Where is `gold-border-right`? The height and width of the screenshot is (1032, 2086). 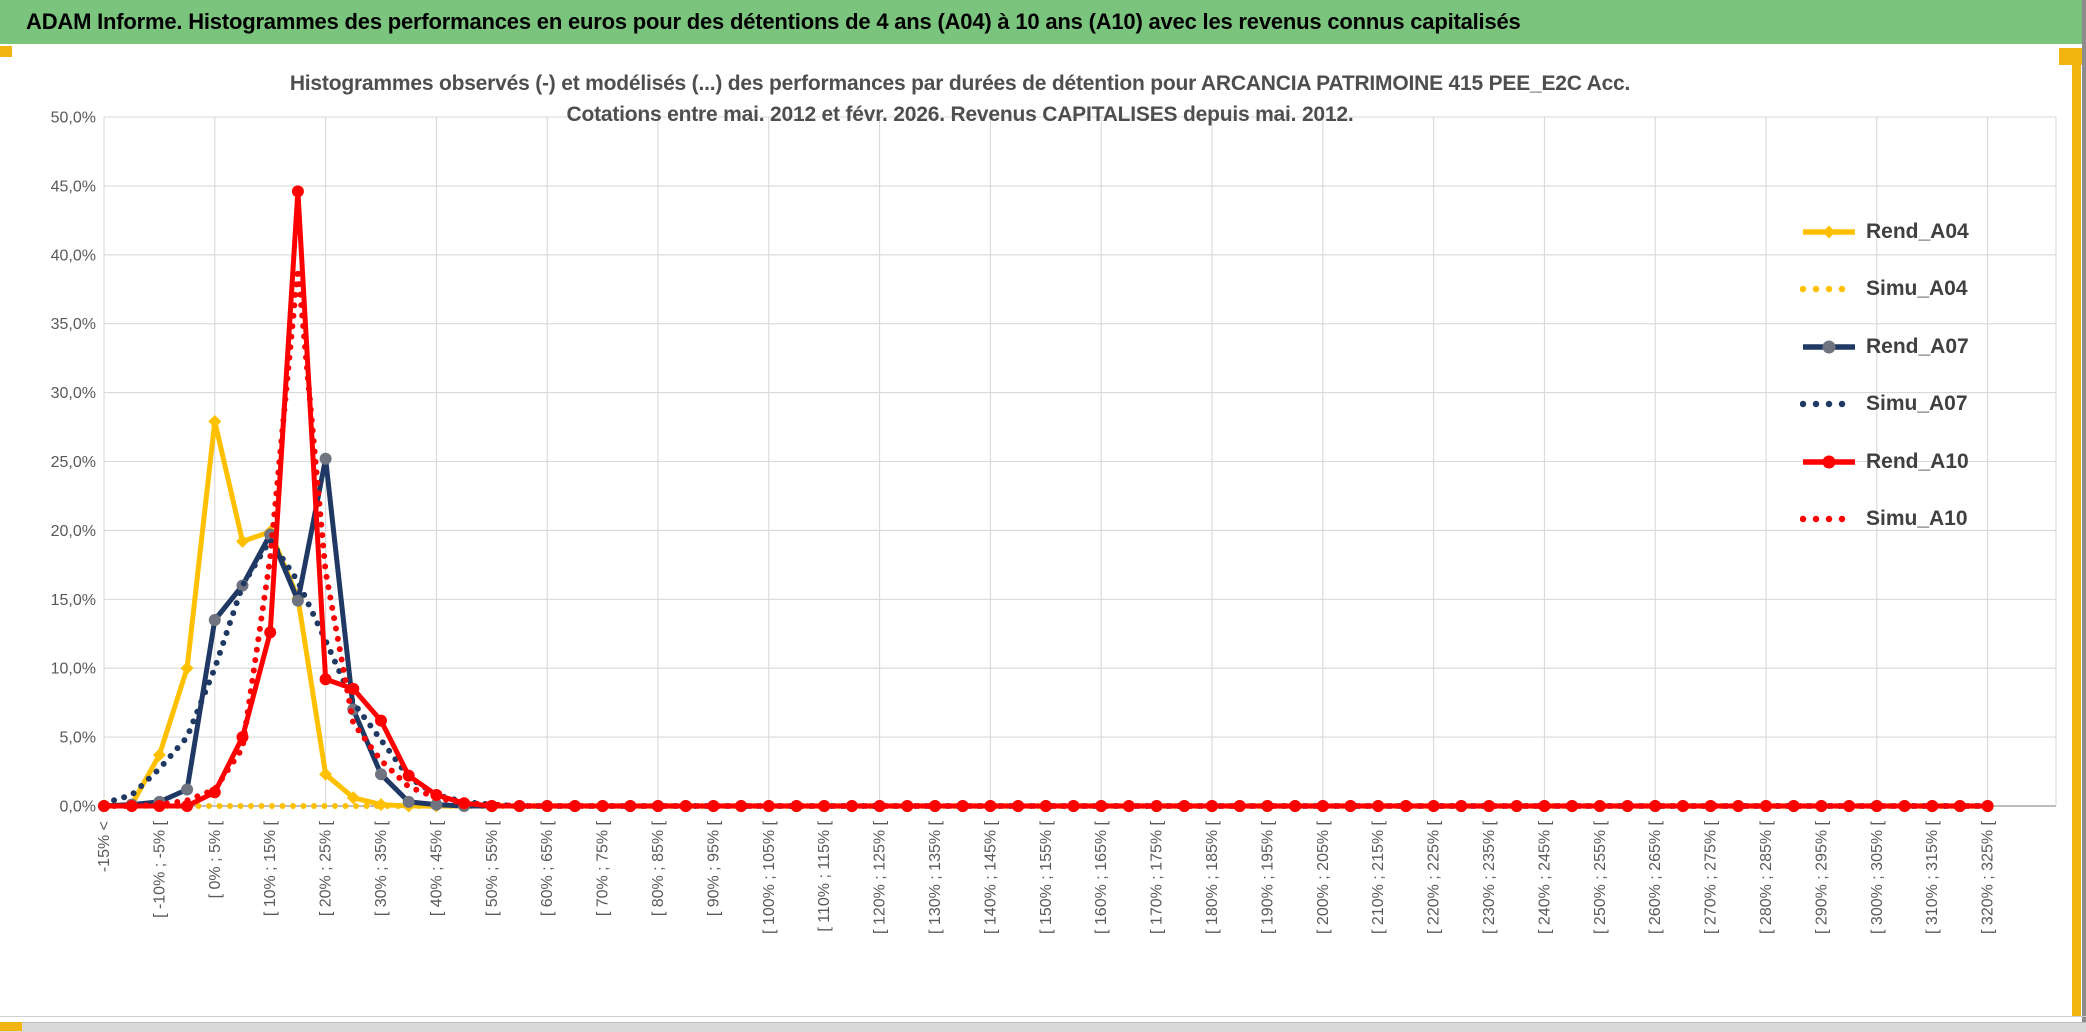
gold-border-right is located at coordinates (2076, 532).